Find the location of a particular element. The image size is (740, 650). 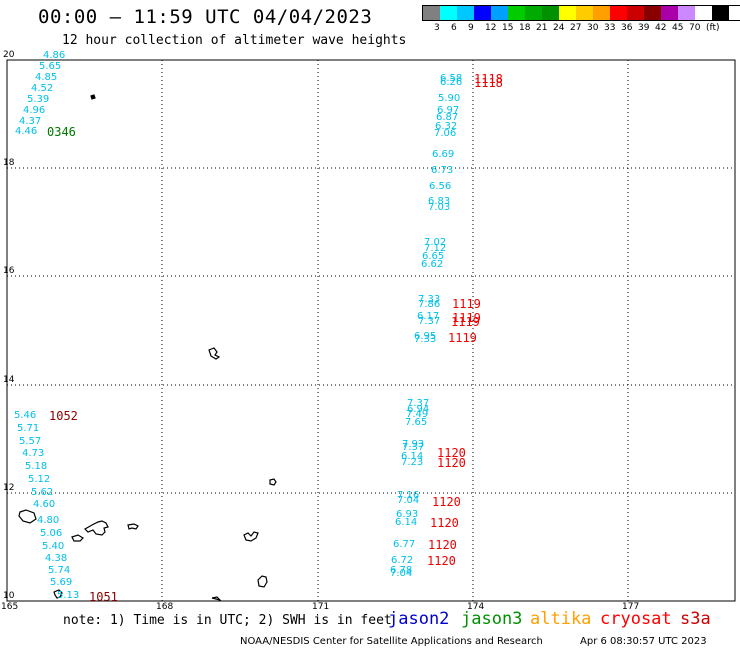

legend-label: 36 is located at coordinates (627, 28).